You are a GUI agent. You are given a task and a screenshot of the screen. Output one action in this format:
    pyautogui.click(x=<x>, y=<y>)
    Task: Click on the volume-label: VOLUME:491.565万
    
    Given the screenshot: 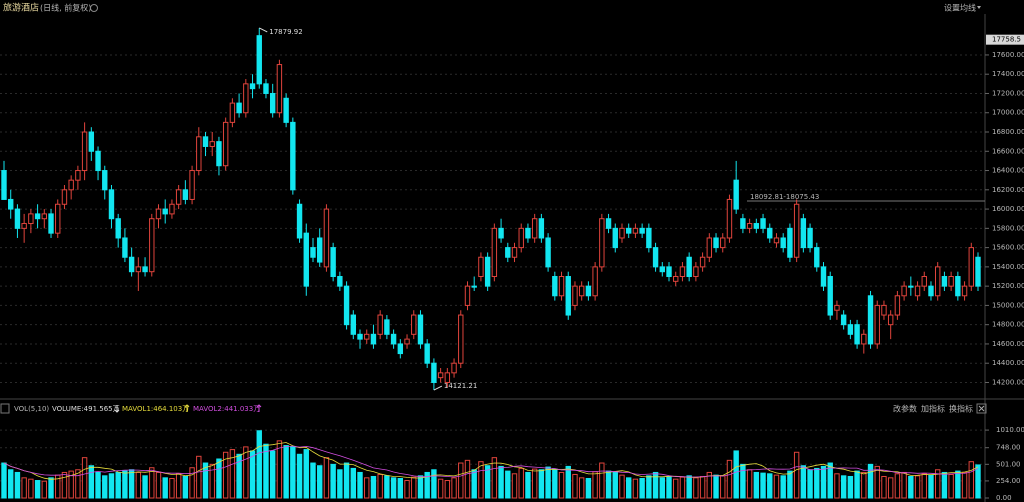 What is the action you would take?
    pyautogui.click(x=86, y=409)
    